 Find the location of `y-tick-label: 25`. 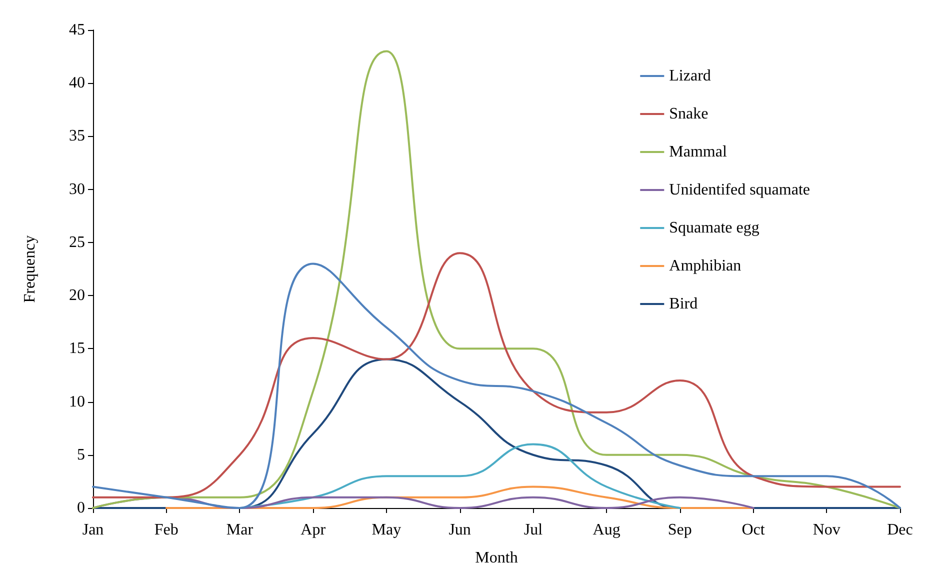

y-tick-label: 25 is located at coordinates (77, 242).